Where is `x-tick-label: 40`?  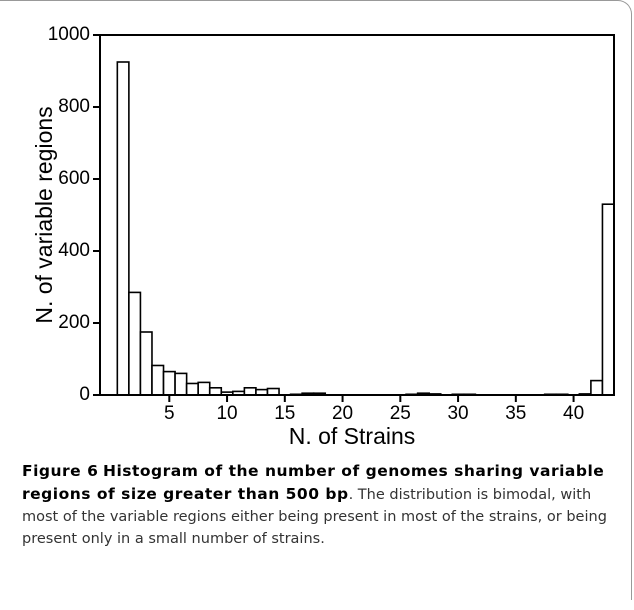 x-tick-label: 40 is located at coordinates (573, 413).